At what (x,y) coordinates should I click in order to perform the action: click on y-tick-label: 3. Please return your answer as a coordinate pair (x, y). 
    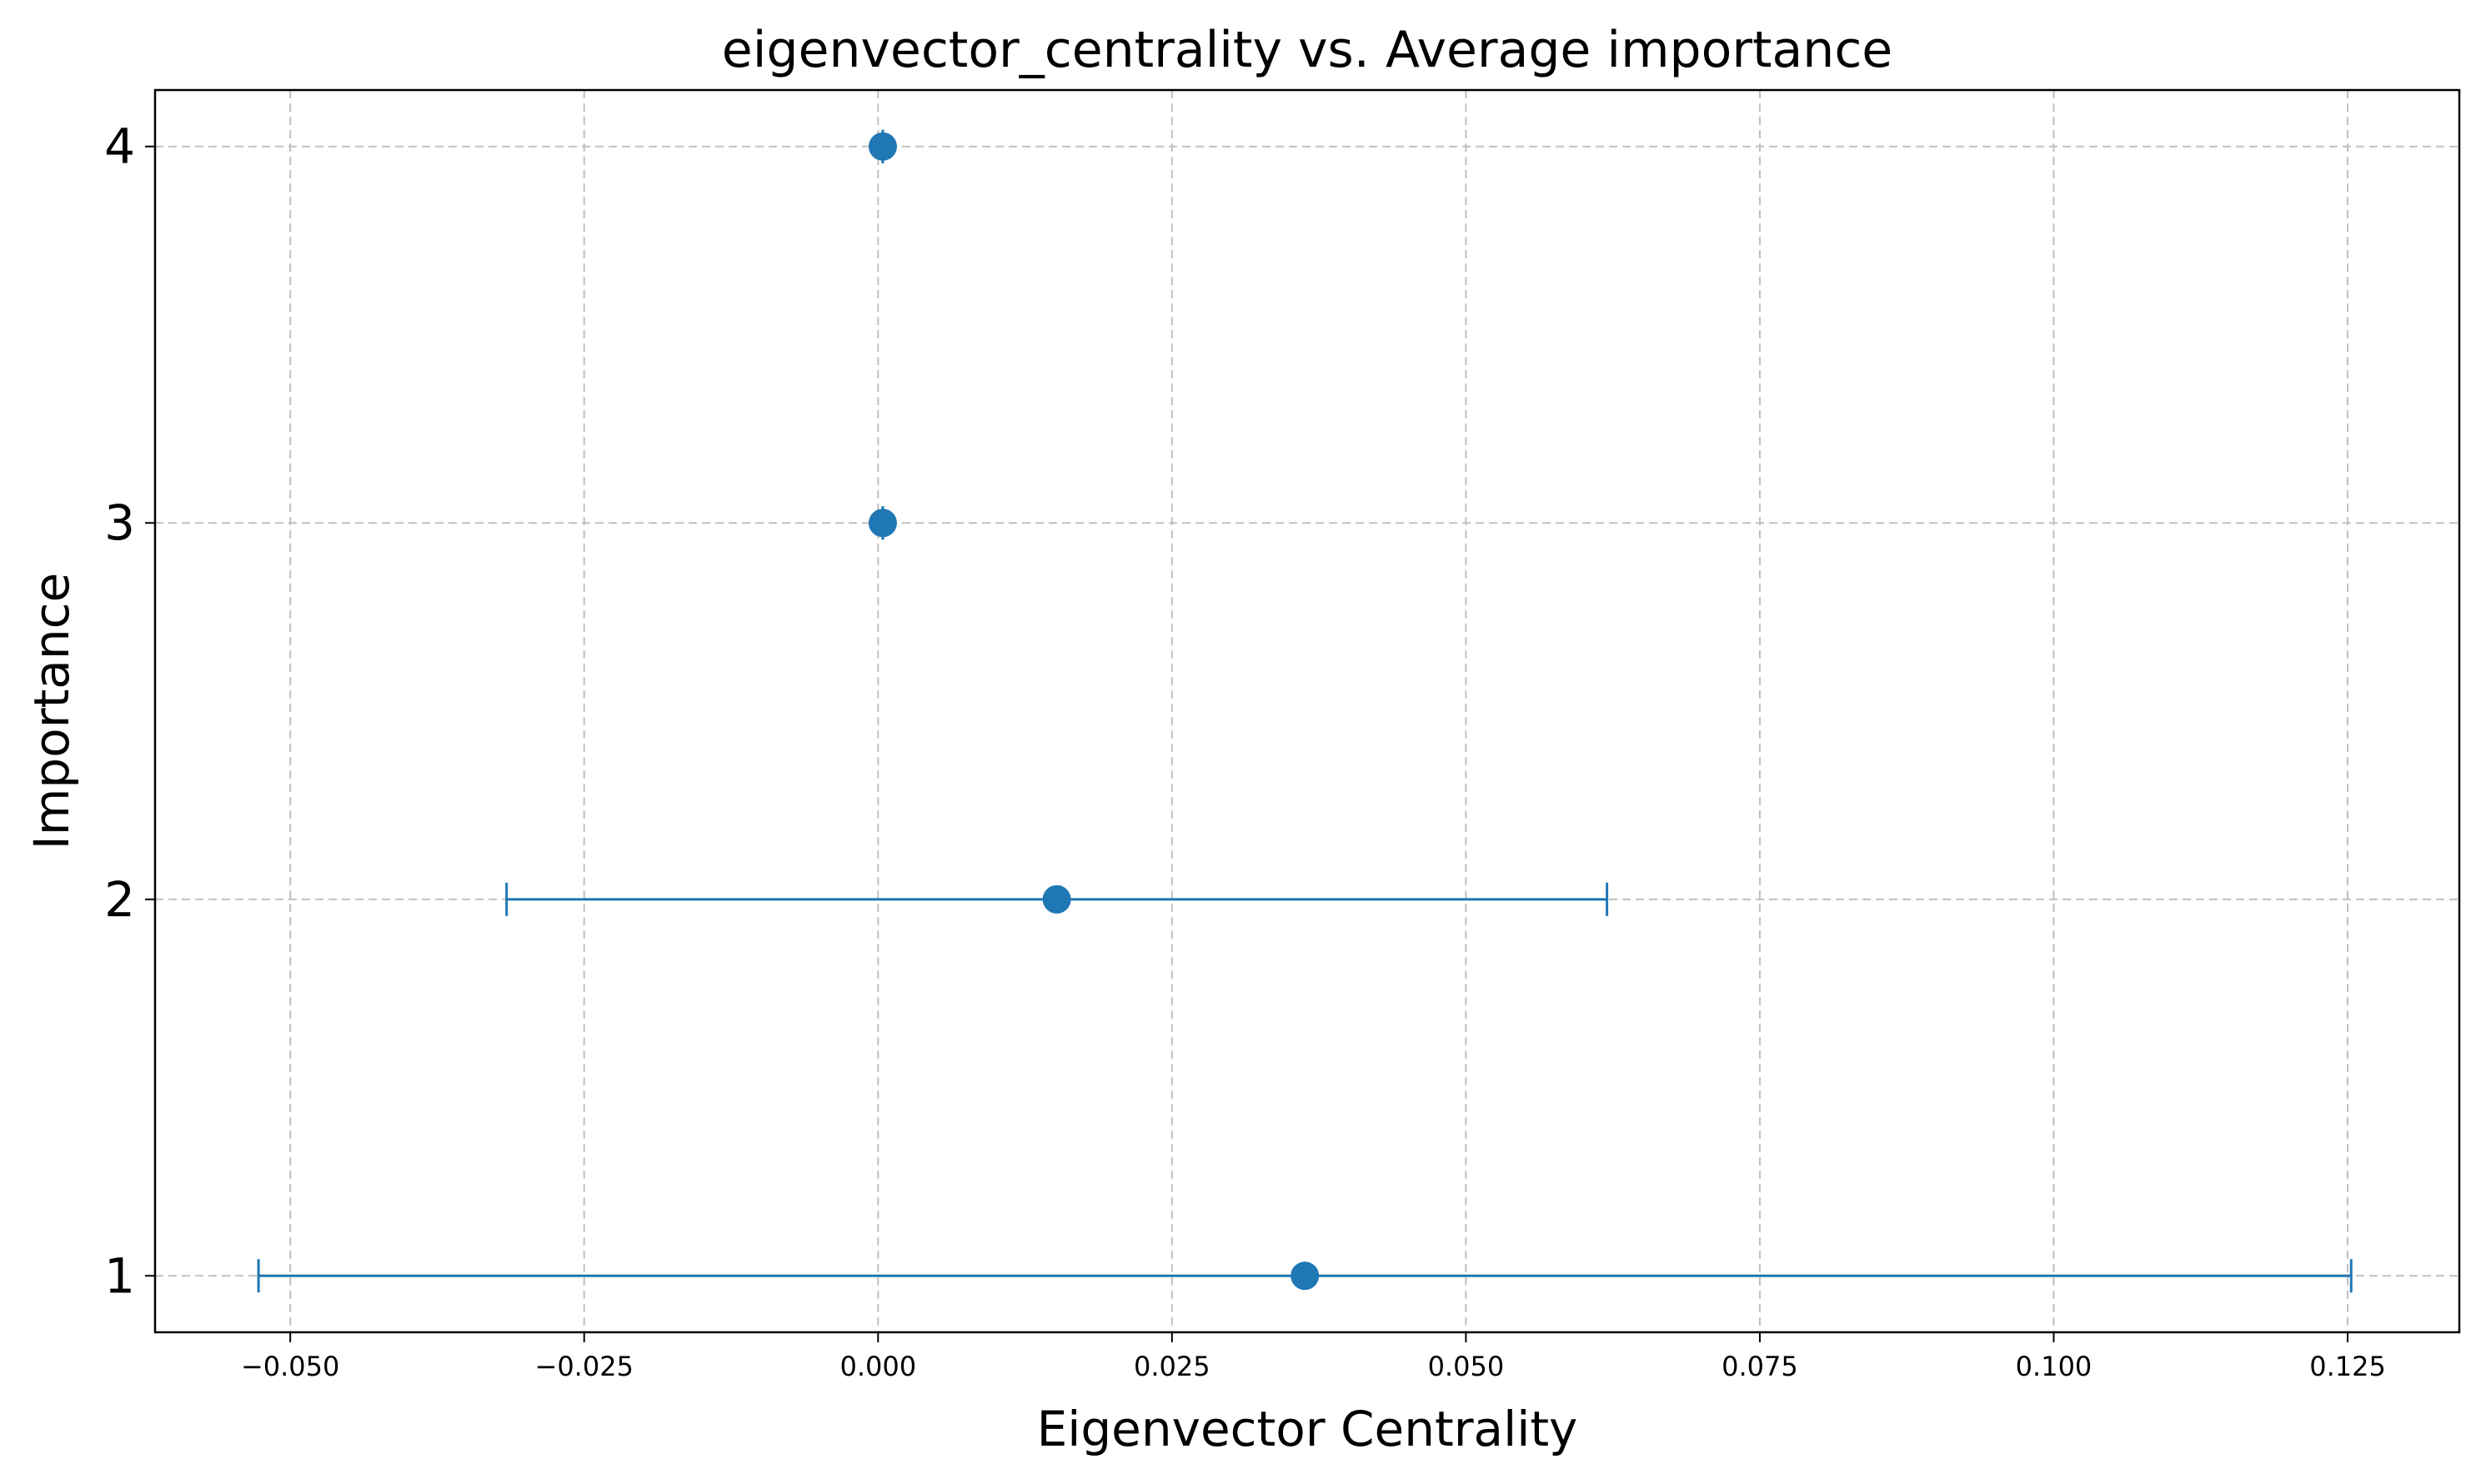
    Looking at the image, I should click on (119, 522).